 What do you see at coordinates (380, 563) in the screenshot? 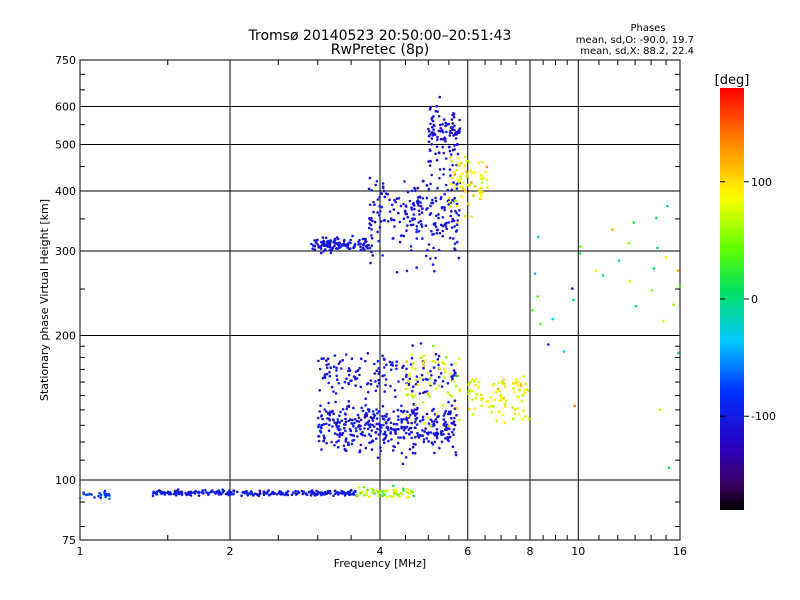
I see `x-axis-title: Frequency [MHz]` at bounding box center [380, 563].